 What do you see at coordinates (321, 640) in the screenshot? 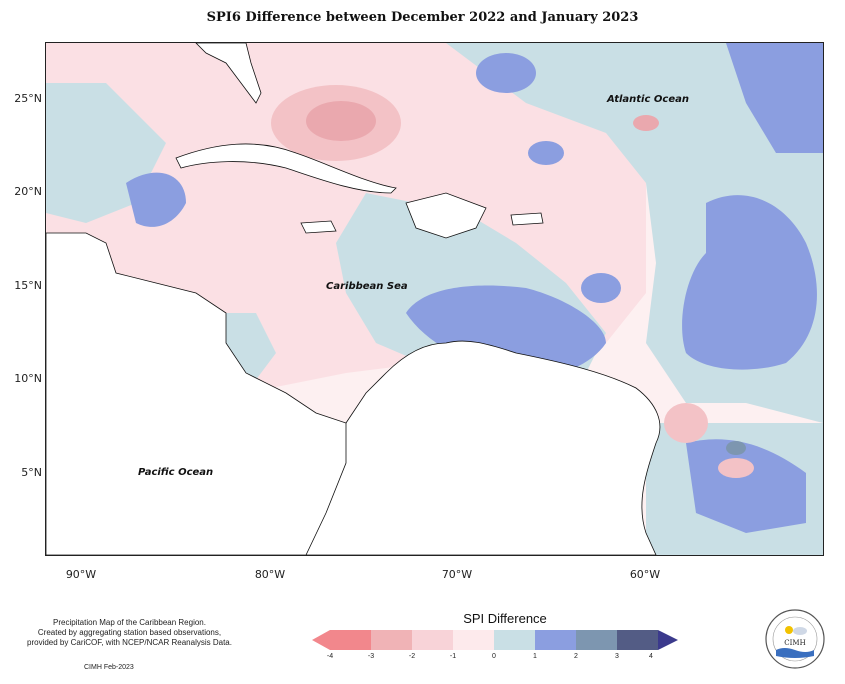
I see `legend-arrow-left` at bounding box center [321, 640].